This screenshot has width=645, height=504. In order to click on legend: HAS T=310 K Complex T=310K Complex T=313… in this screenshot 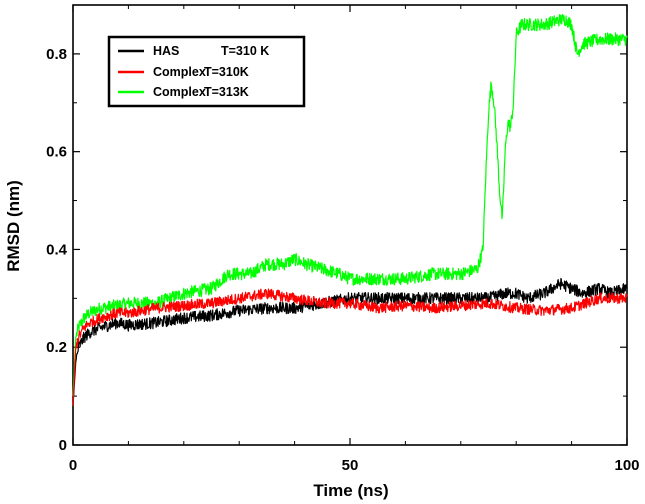, I will do `click(206, 71)`.